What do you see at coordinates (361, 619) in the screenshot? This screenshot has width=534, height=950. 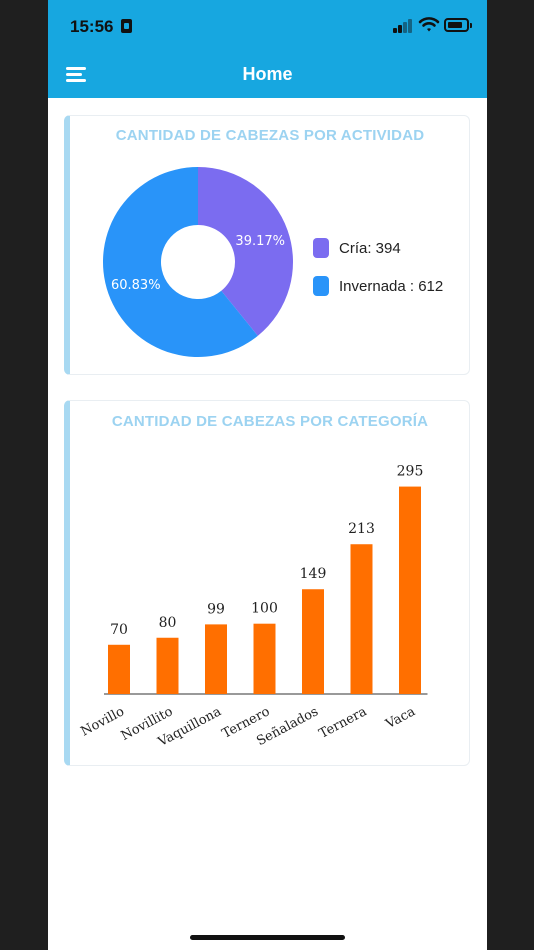 I see `bar-ternera` at bounding box center [361, 619].